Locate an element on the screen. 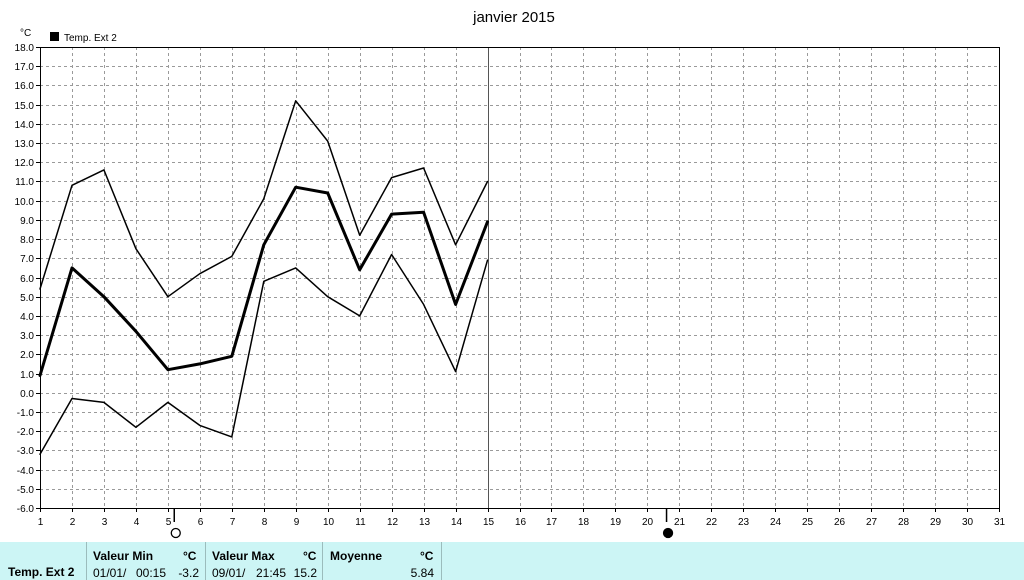 The width and height of the screenshot is (1024, 580). y-tick-label: 8.0 is located at coordinates (27, 240).